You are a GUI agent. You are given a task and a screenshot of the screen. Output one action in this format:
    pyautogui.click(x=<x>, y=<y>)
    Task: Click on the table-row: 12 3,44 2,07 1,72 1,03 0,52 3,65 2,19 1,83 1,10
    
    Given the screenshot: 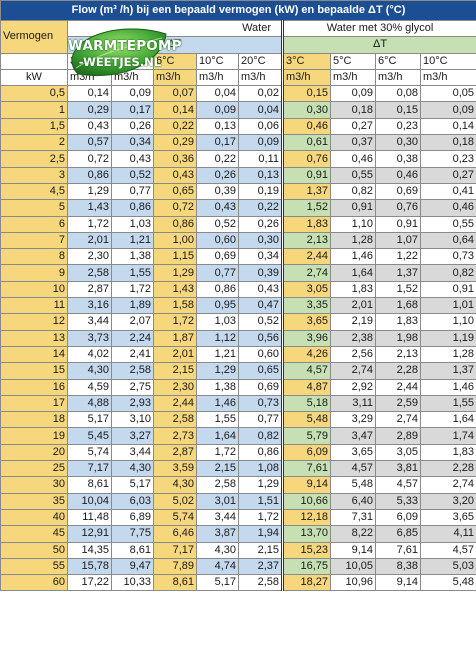 What is the action you would take?
    pyautogui.click(x=238, y=322)
    